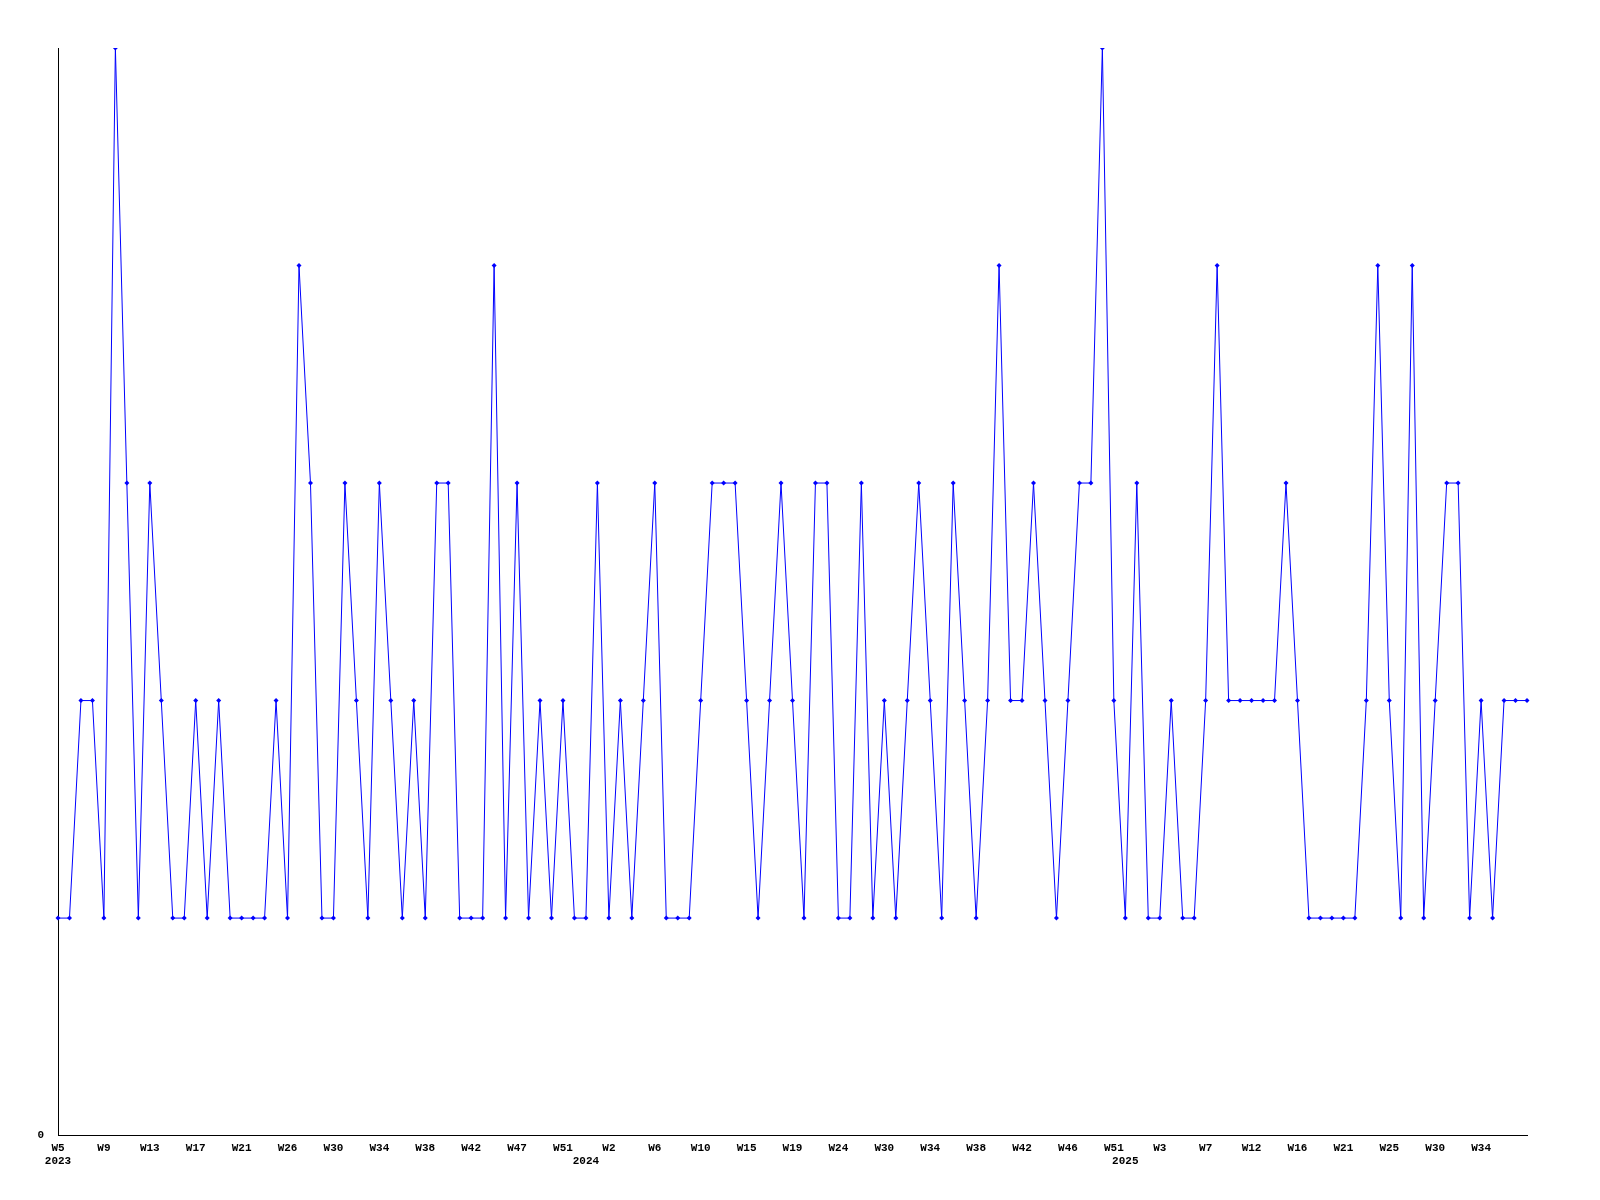 The image size is (1600, 1200). I want to click on x-tick-label: W12, so click(1251, 1147).